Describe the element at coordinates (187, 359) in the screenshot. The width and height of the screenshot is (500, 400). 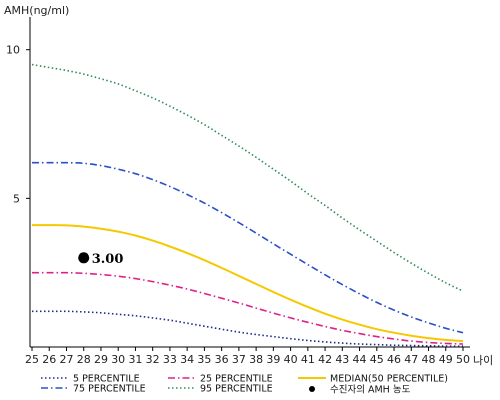
I see `x-tick-label: 34` at that location.